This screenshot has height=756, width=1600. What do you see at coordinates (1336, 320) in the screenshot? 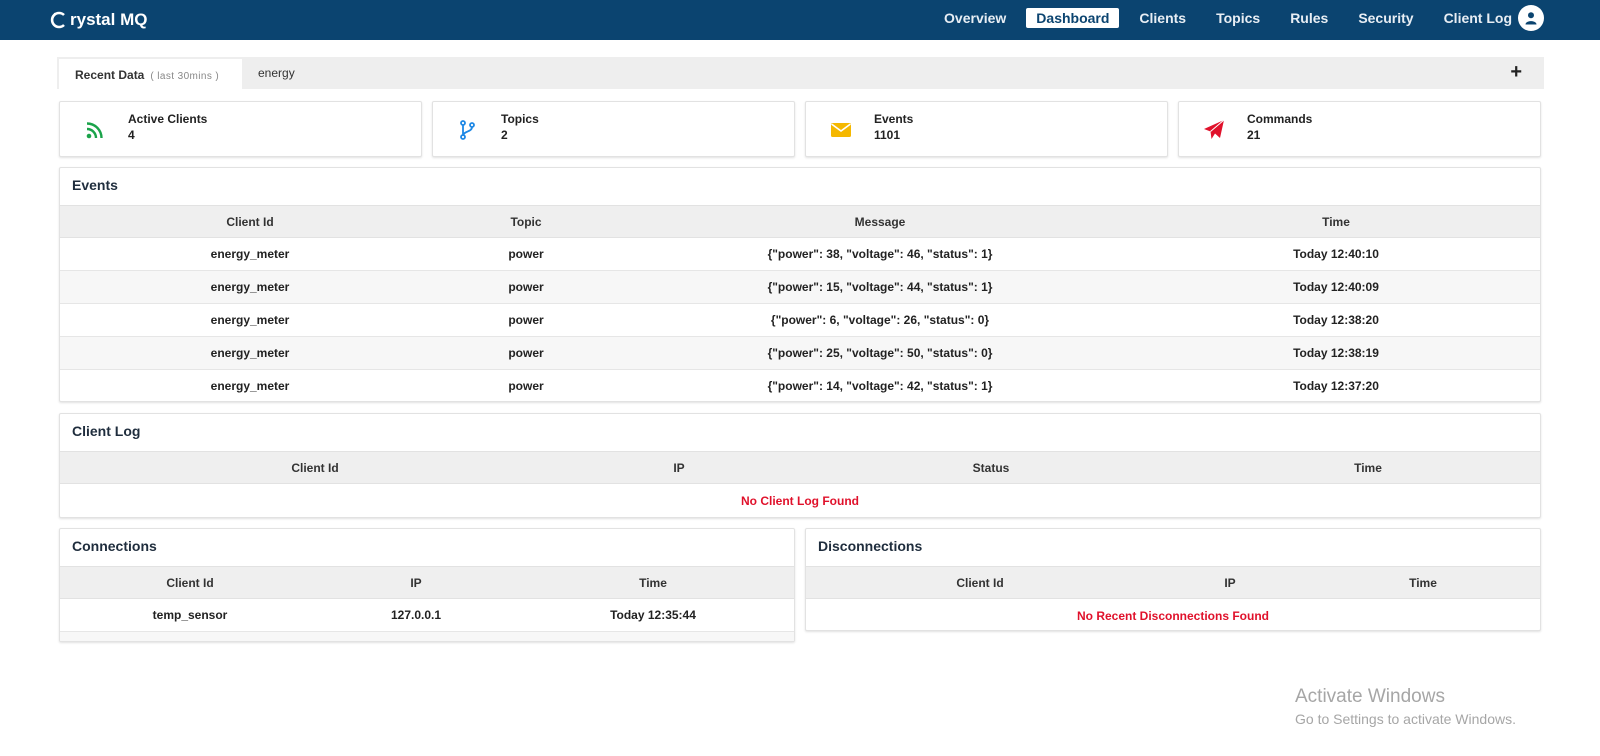
I see `cell-time: Today 12:38:20` at bounding box center [1336, 320].